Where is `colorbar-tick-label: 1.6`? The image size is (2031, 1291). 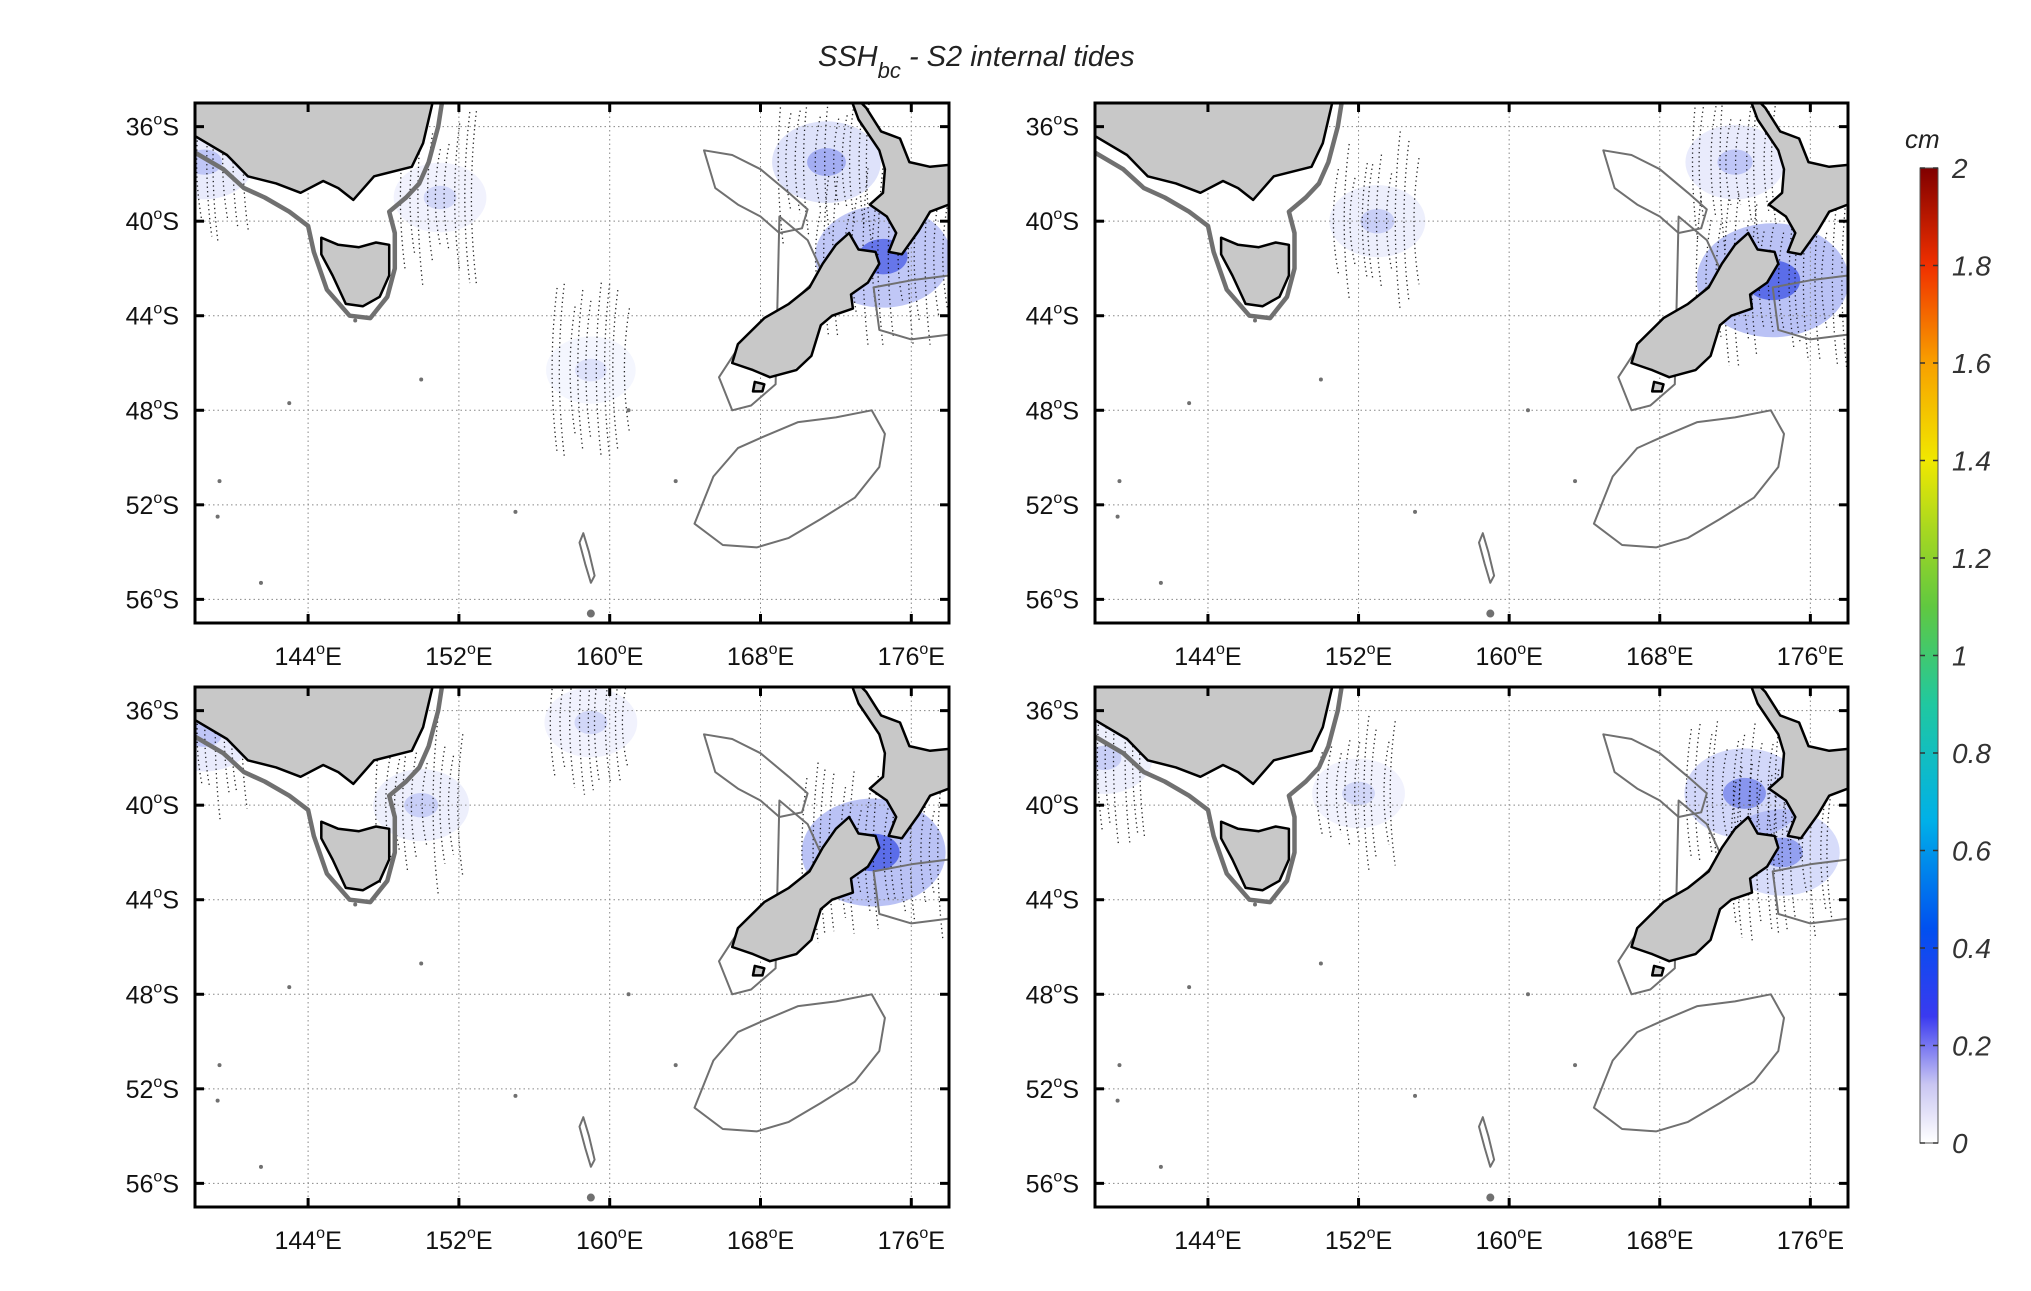 colorbar-tick-label: 1.6 is located at coordinates (1971, 363).